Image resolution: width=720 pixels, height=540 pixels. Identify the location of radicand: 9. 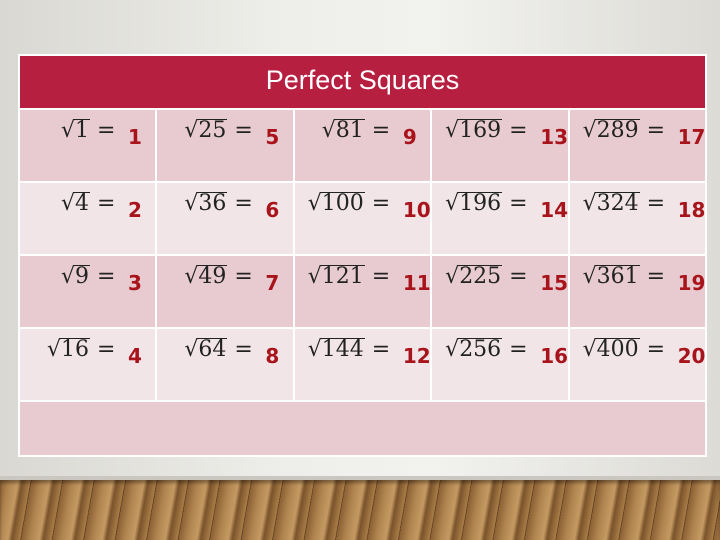
(81, 276).